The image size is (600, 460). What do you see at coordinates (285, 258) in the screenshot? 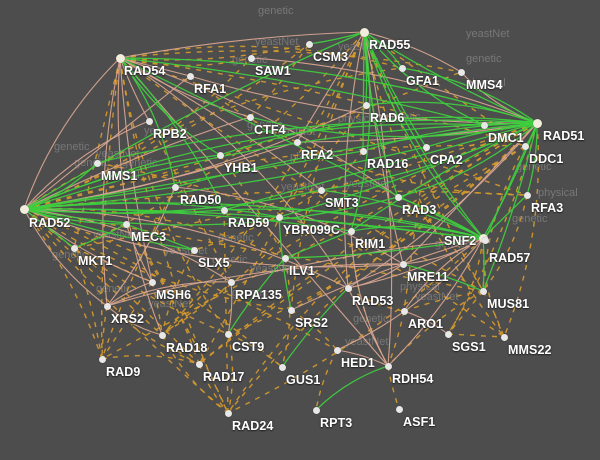
I see `node-ilv1` at bounding box center [285, 258].